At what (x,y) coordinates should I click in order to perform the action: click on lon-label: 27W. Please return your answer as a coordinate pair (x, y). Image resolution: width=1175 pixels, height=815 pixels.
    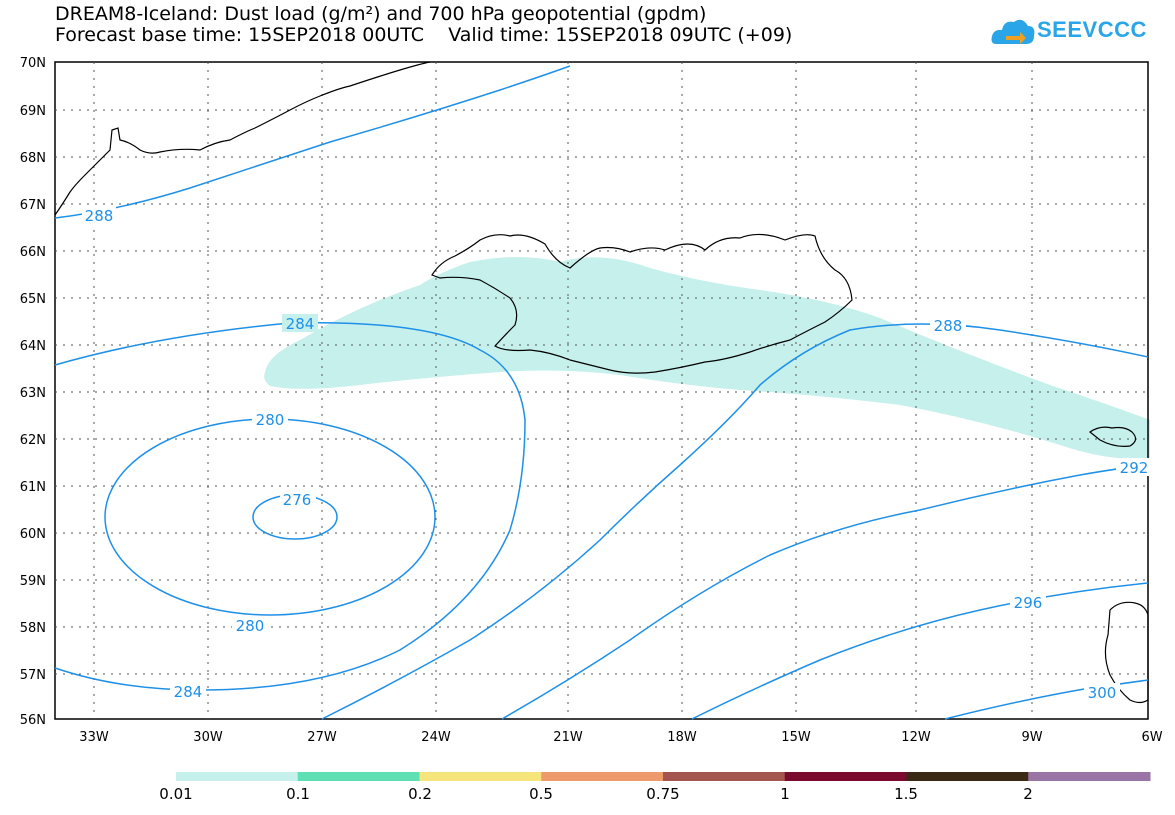
    Looking at the image, I should click on (322, 737).